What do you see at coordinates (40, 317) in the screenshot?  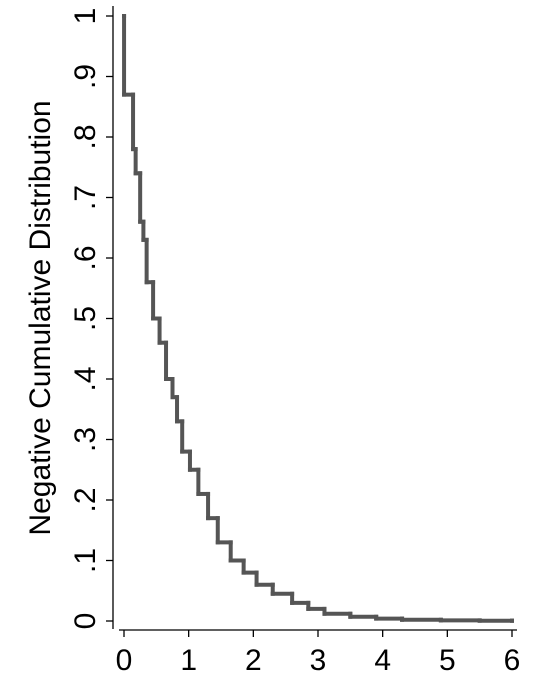 I see `y-axis-label: Negative Cumulative Distribution` at bounding box center [40, 317].